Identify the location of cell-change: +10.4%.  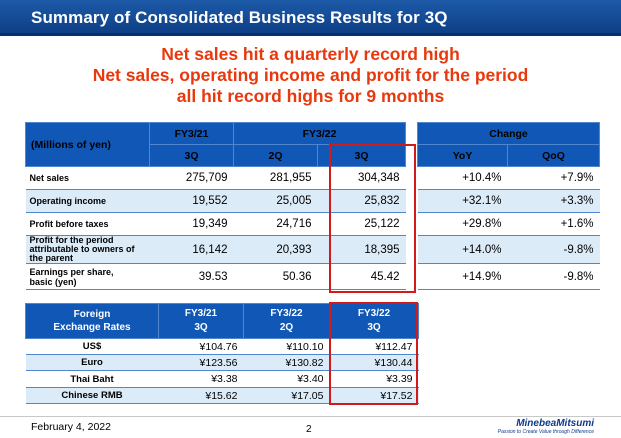
(462, 178).